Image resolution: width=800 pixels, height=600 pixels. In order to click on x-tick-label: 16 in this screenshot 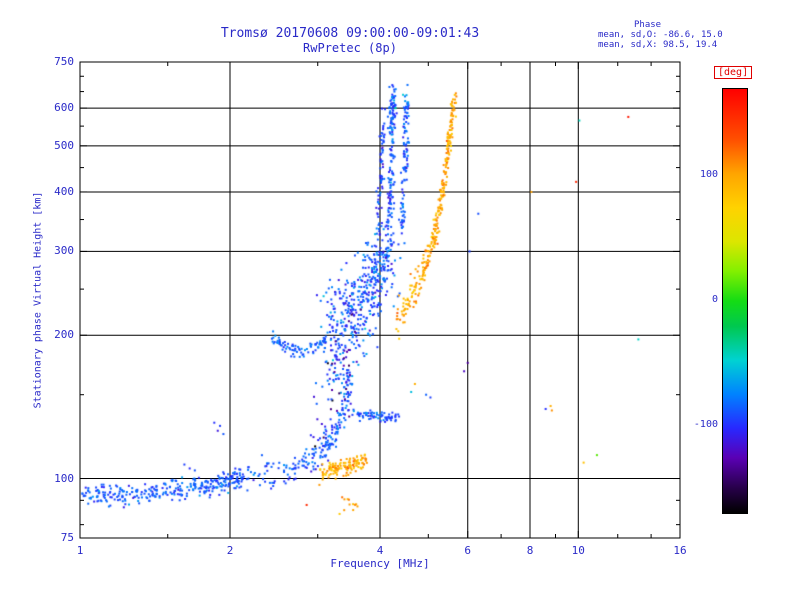, I will do `click(680, 550)`.